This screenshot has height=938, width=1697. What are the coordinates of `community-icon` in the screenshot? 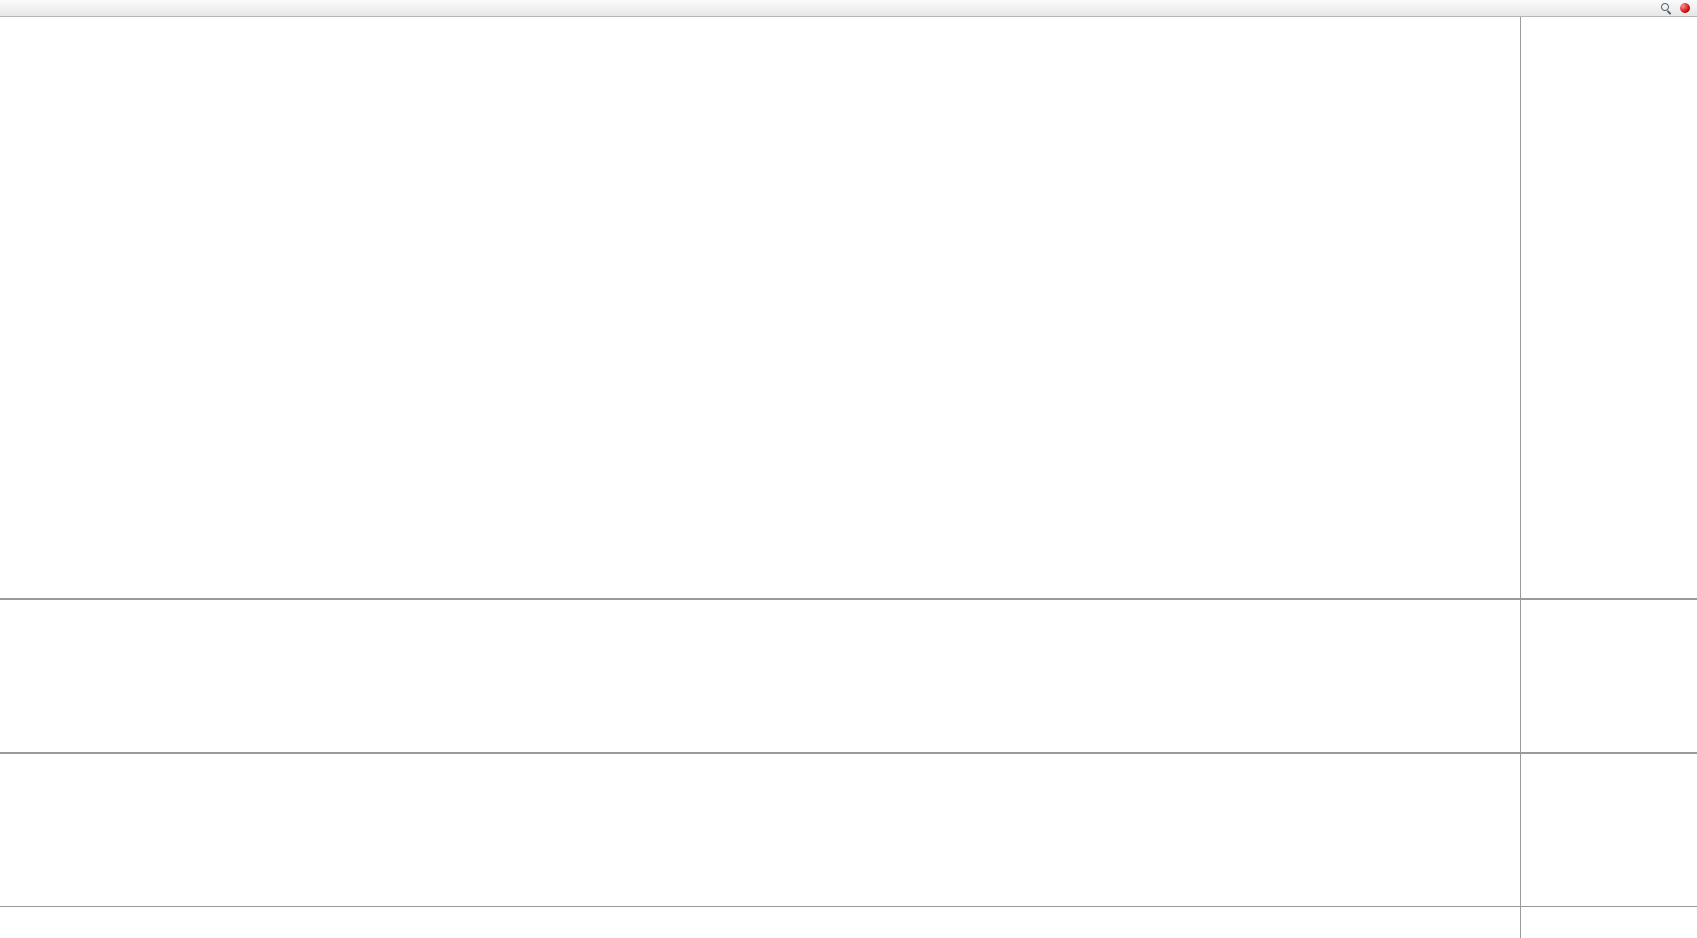 It's located at (1685, 8).